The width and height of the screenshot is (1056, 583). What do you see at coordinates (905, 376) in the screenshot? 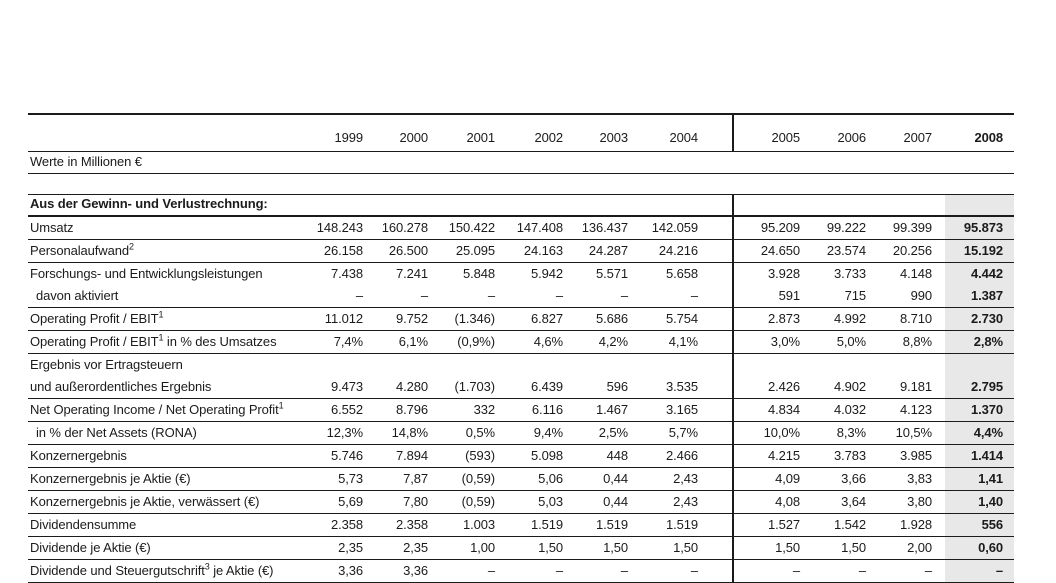
I see `value-cell: 9.181` at bounding box center [905, 376].